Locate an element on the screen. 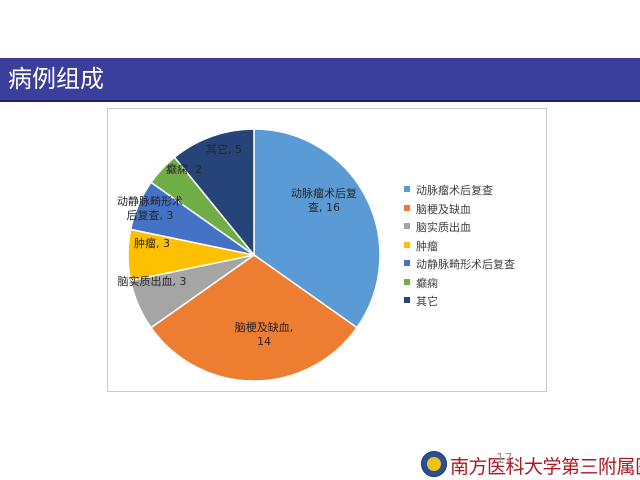 This screenshot has width=640, height=480. legend-item-epilepsy: 癫痫 is located at coordinates (474, 283).